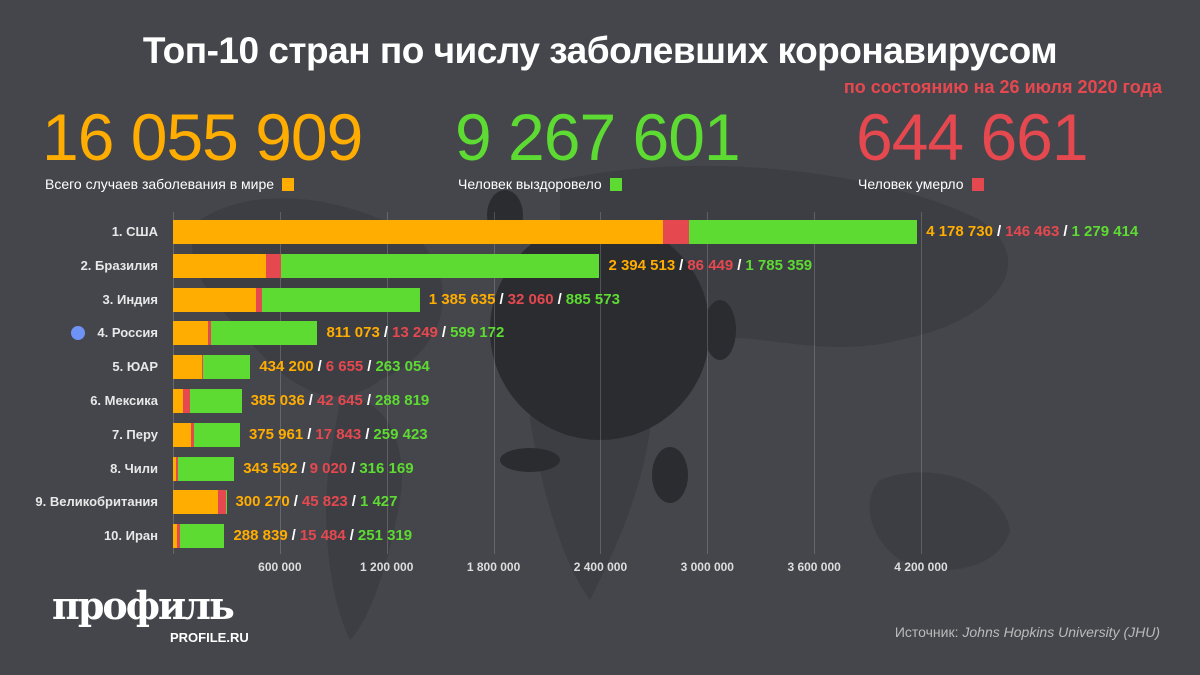 This screenshot has height=675, width=1200. What do you see at coordinates (280, 567) in the screenshot?
I see `x-tick-label: 600 000` at bounding box center [280, 567].